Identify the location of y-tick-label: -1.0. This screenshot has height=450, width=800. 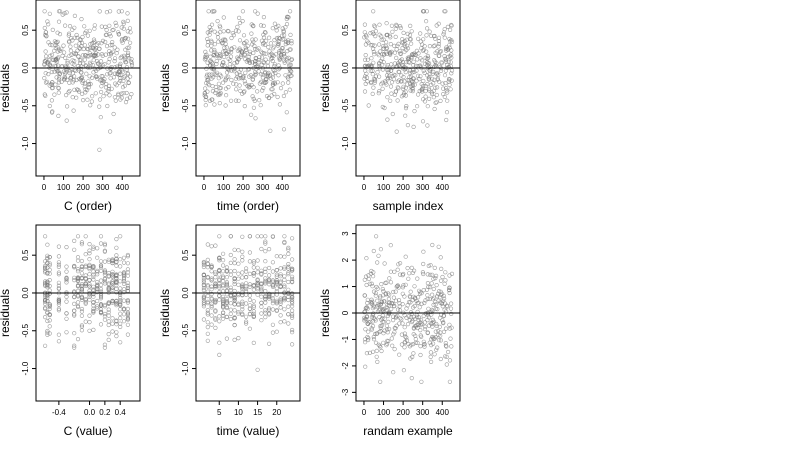
(345, 143).